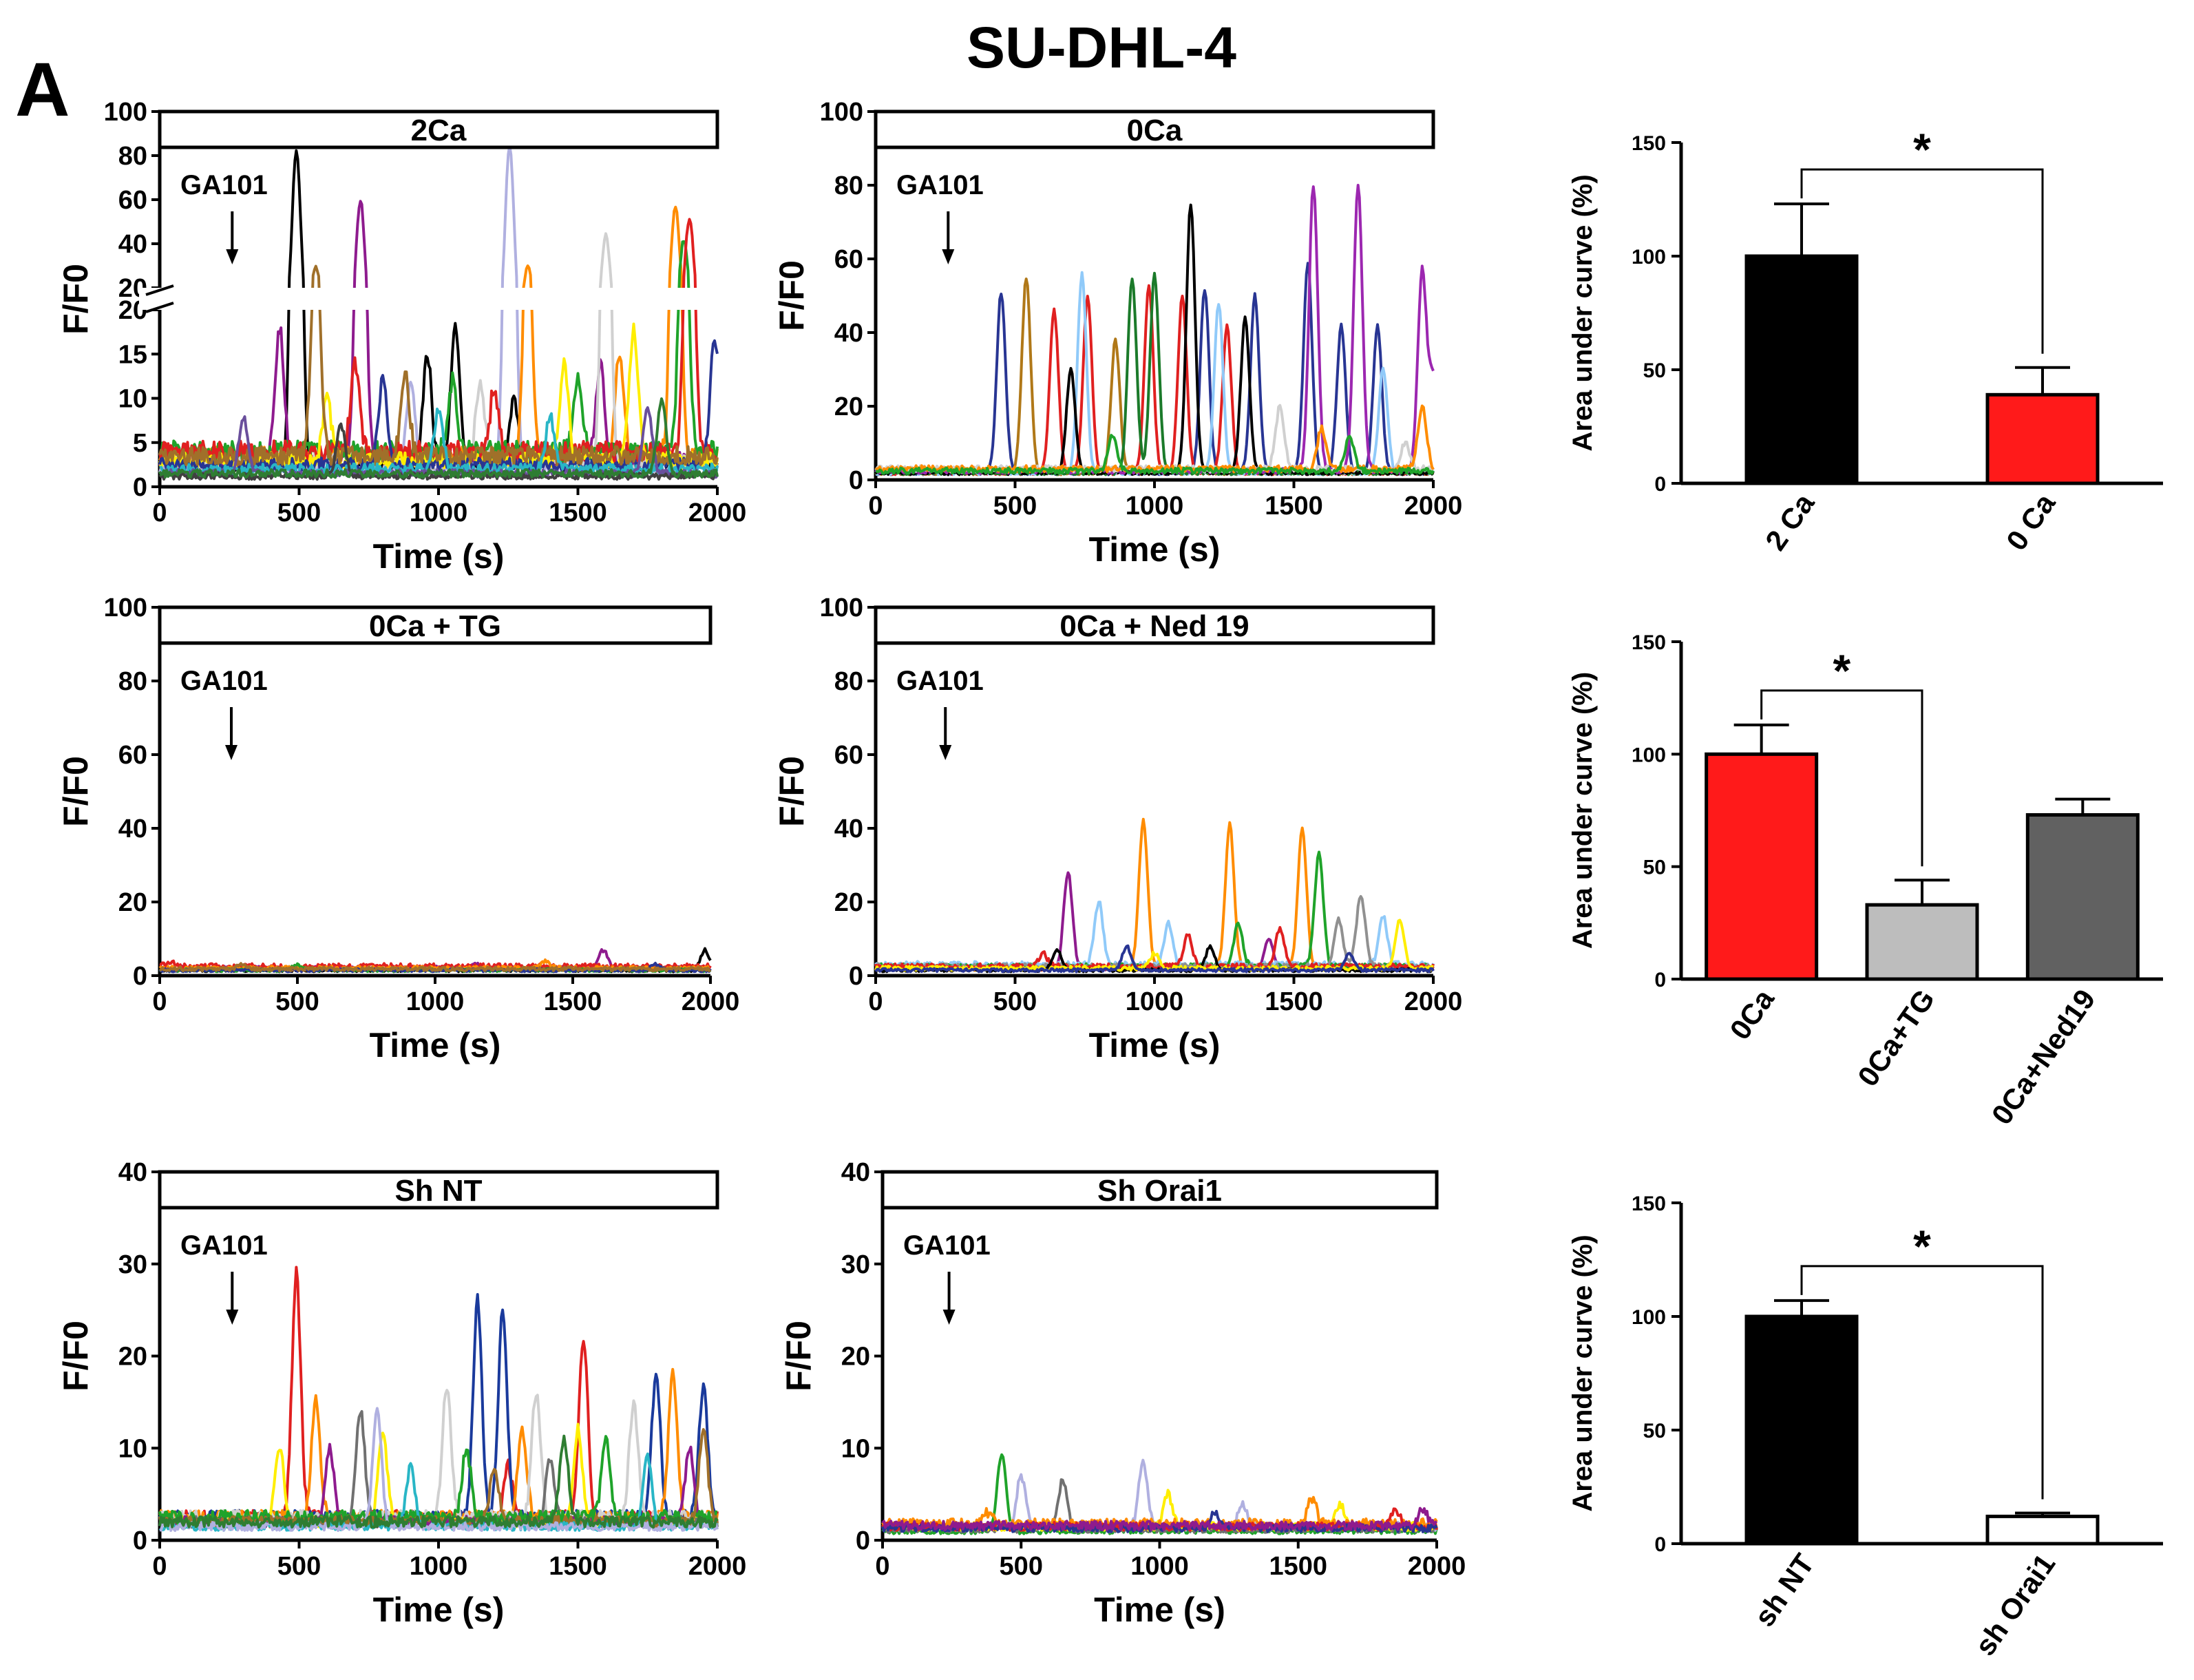  Describe the element at coordinates (132, 354) in the screenshot. I see `y-tick-label-lower-15: 15` at that location.